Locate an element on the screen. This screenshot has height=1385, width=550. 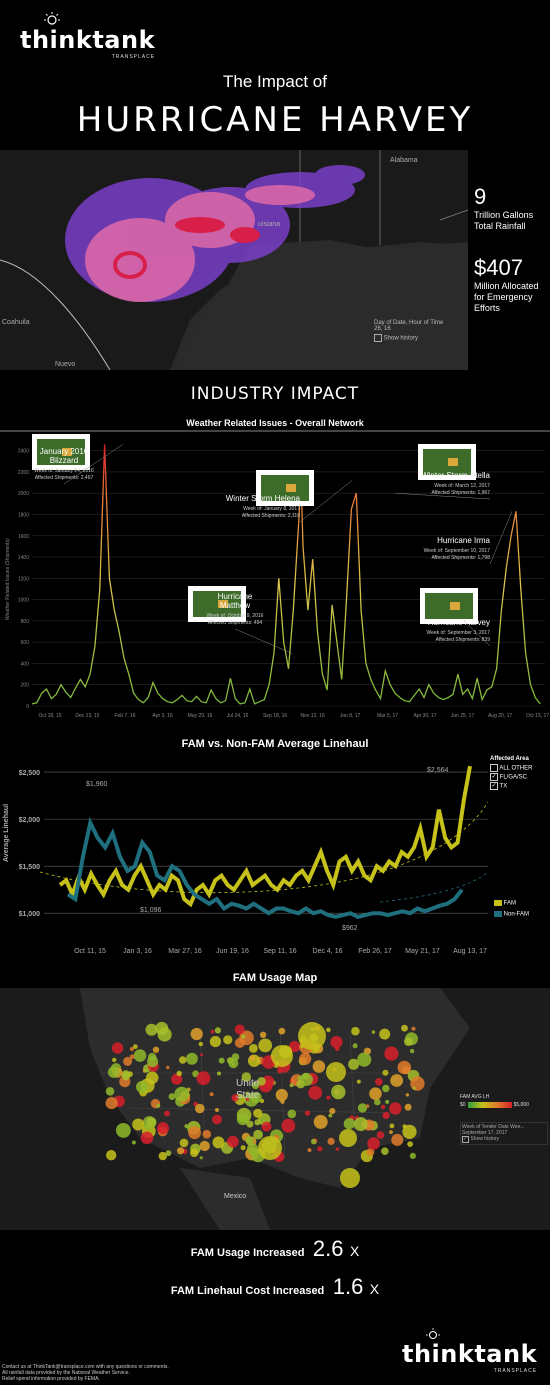
usage-legend-title: FAM AVG LH is located at coordinates (475, 1097).